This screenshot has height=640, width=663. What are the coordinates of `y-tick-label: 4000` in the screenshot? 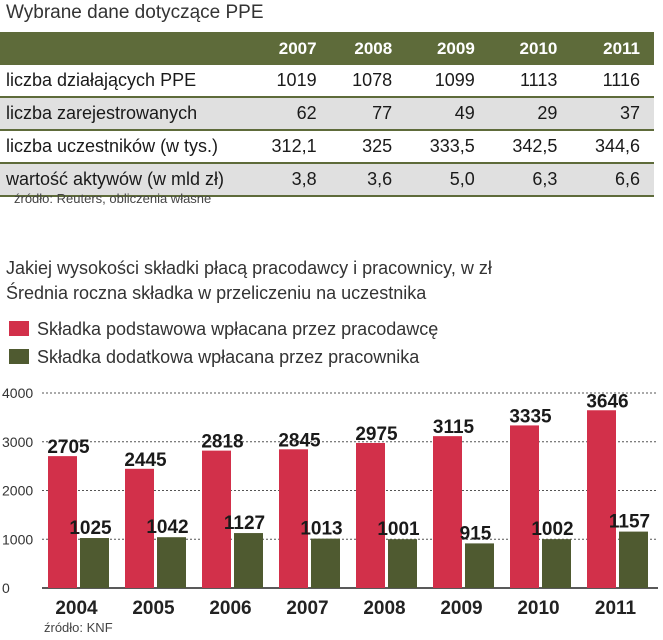 It's located at (17, 393).